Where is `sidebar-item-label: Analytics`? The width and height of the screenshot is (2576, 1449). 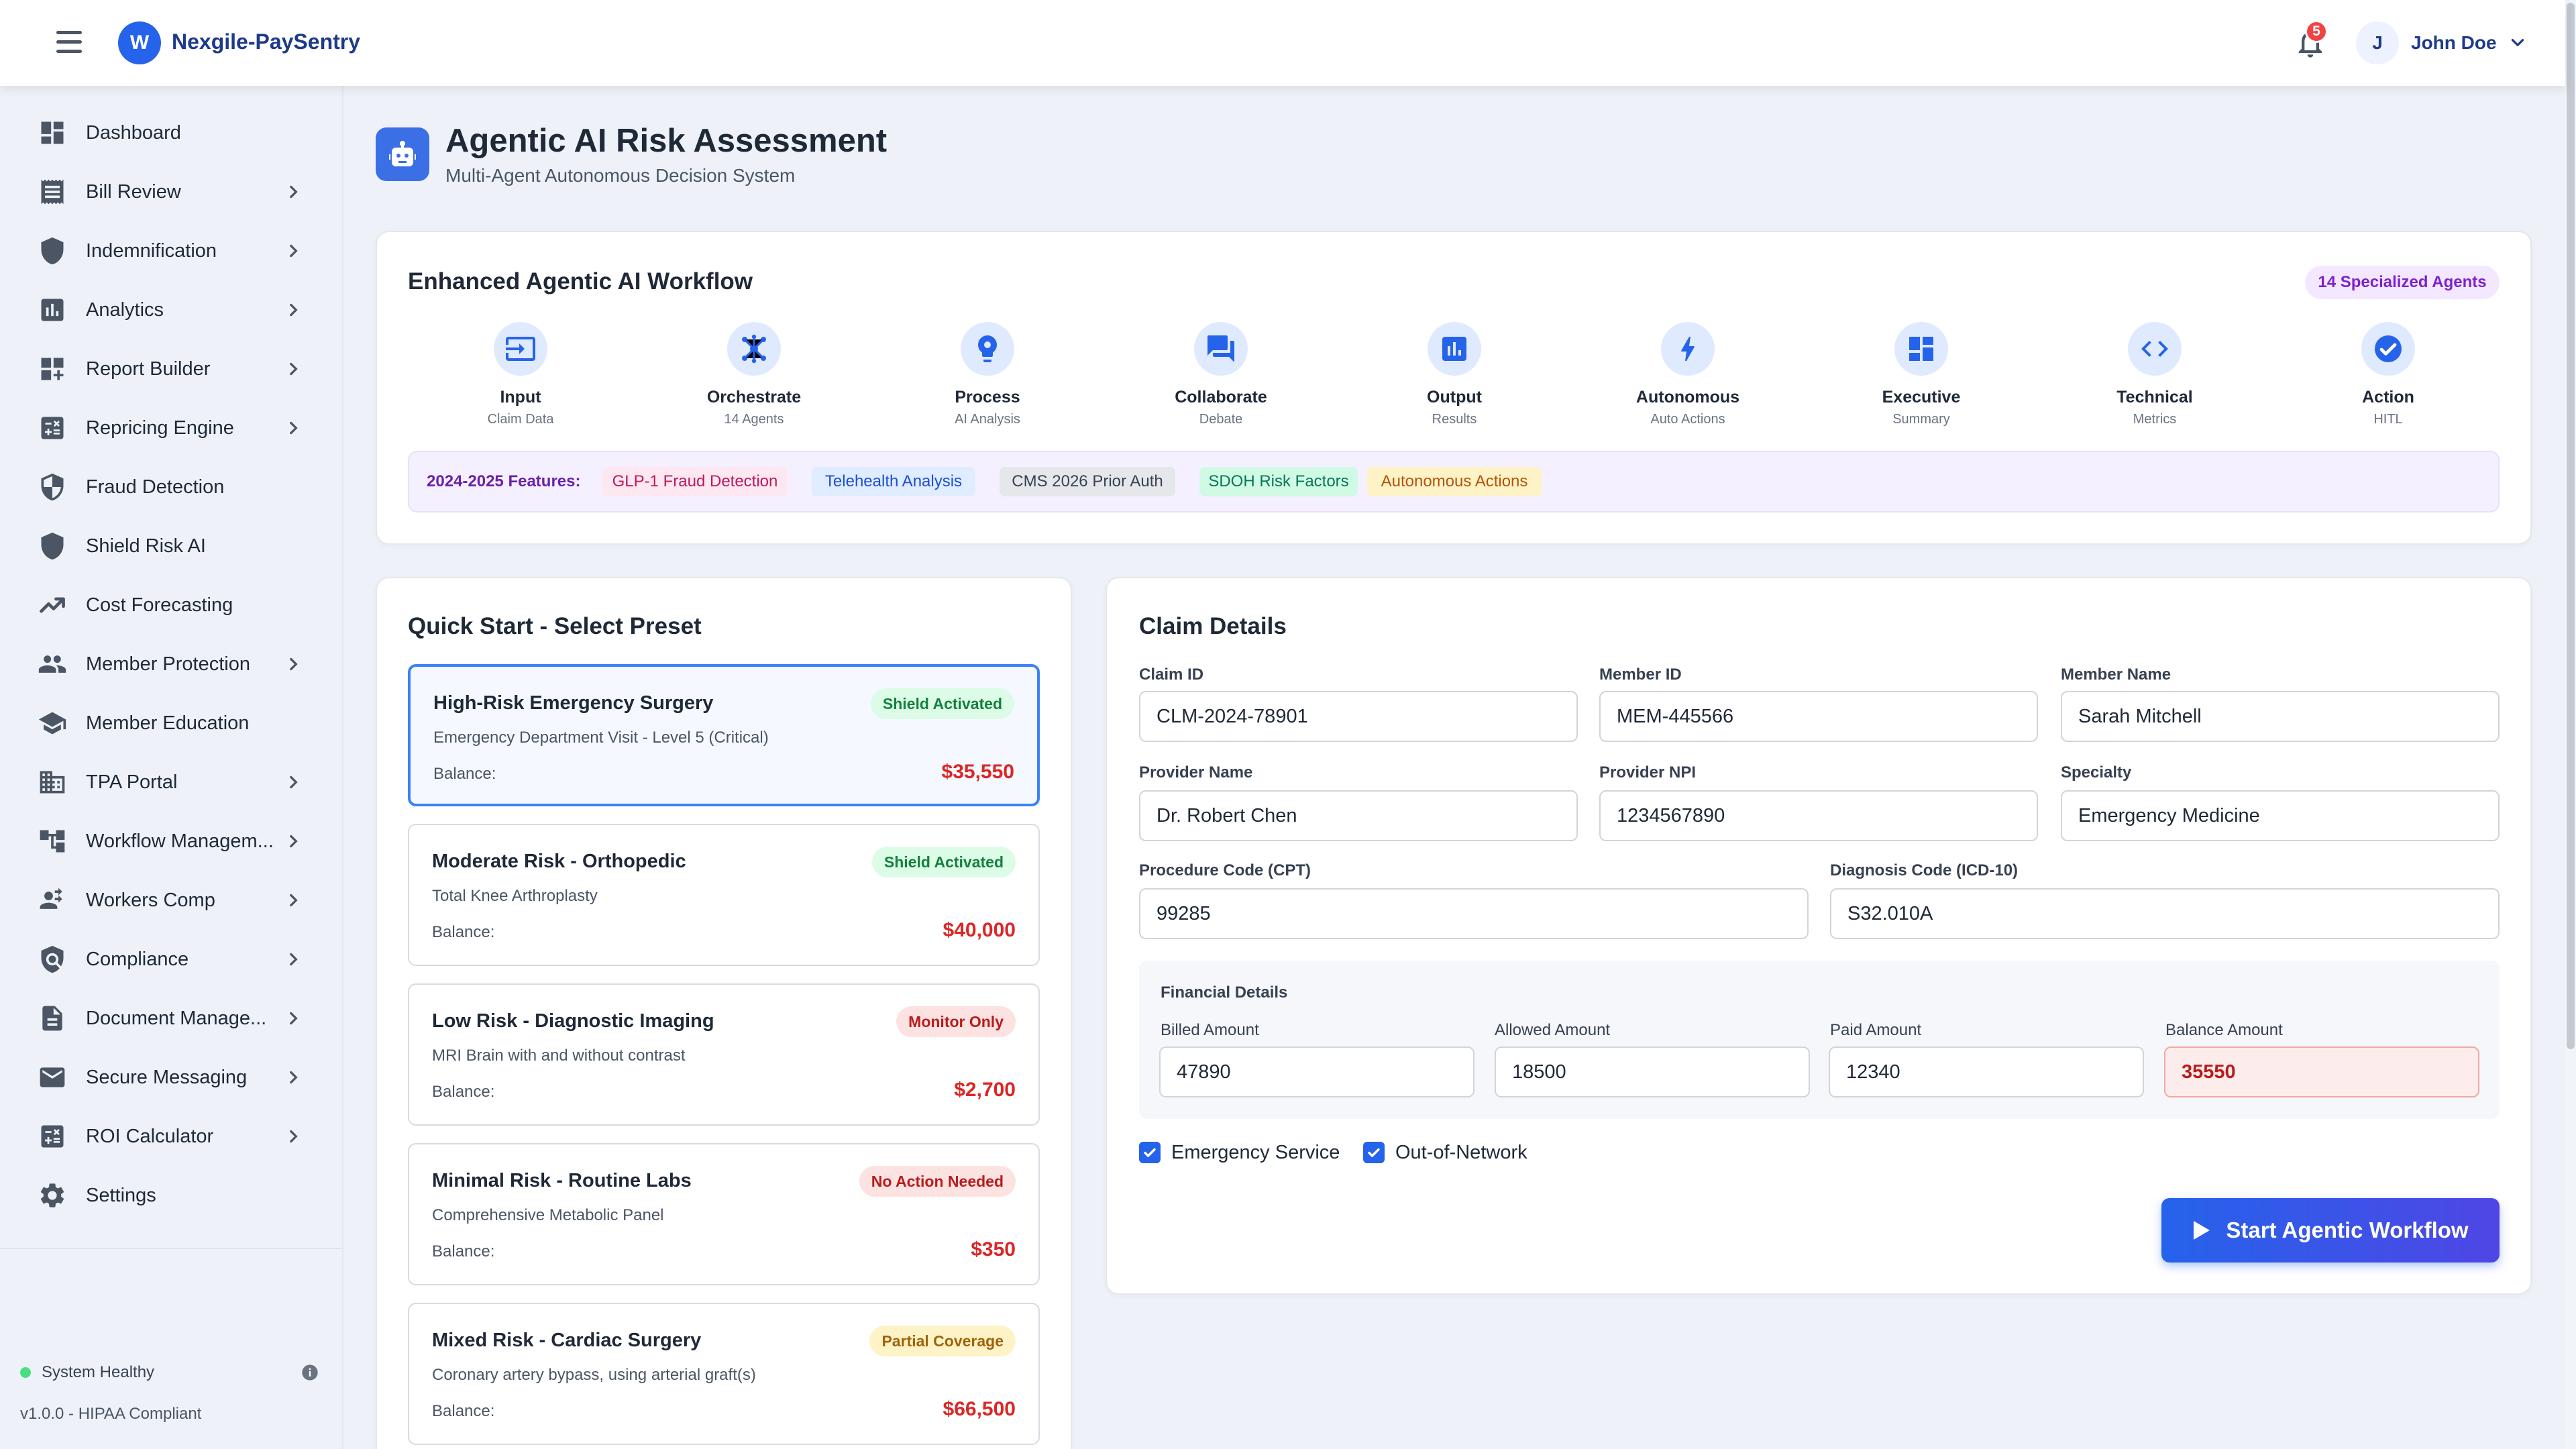
sidebar-item-label: Analytics is located at coordinates (125, 310).